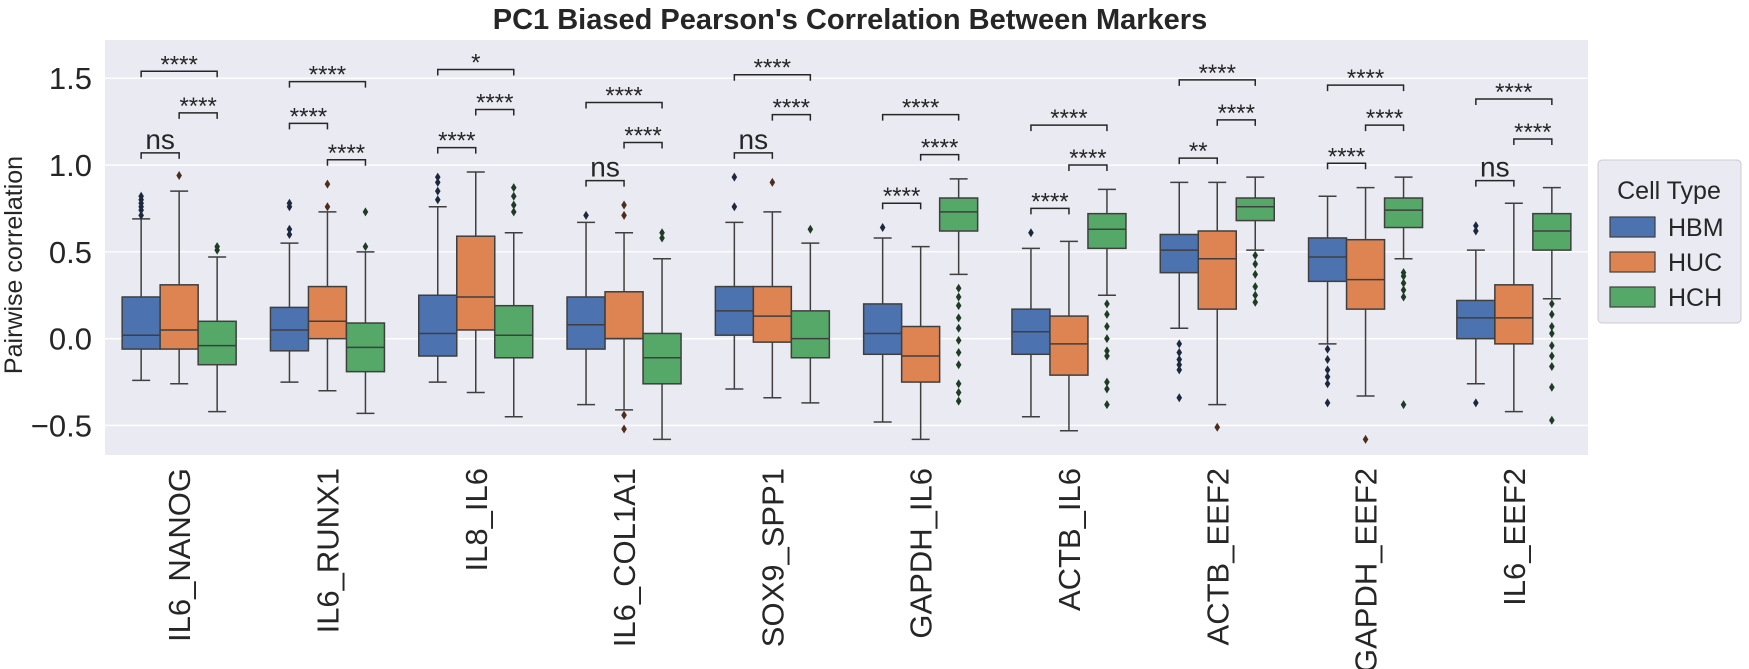  I want to click on legend: Cell Type HBM HUC HCH, so click(1669, 241).